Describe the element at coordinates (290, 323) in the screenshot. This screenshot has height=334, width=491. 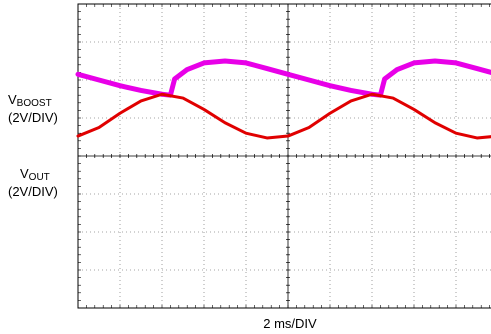
I see `x-axis-label: 2 ms/DIV` at that location.